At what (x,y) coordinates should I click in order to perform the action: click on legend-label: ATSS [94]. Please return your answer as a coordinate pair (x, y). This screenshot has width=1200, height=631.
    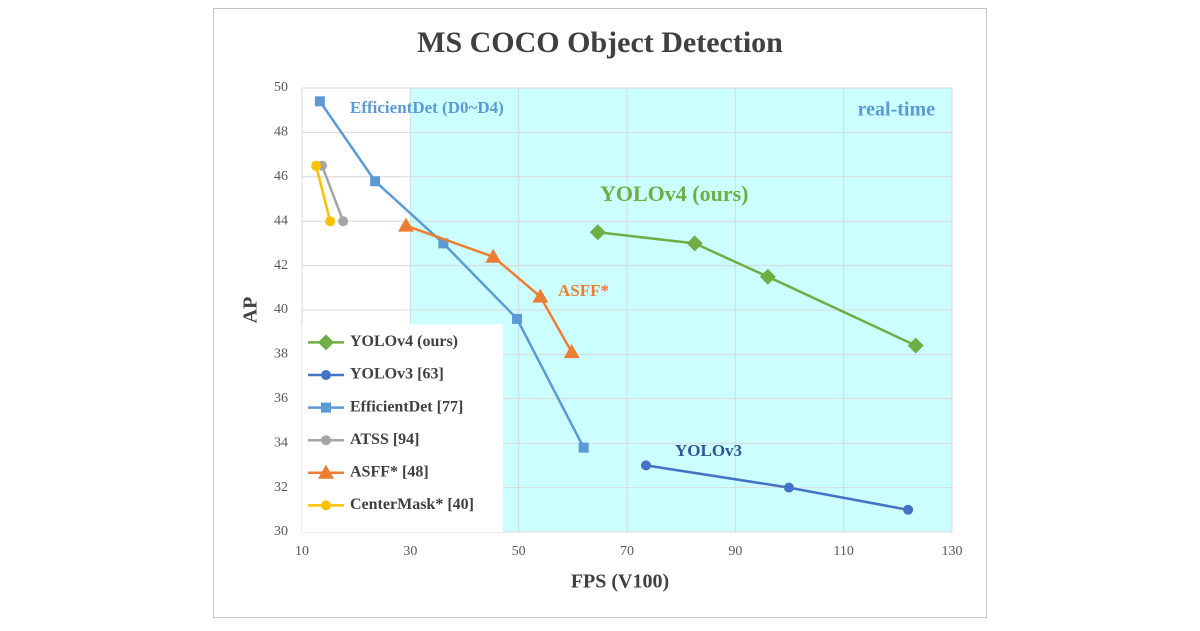
    Looking at the image, I should click on (385, 439).